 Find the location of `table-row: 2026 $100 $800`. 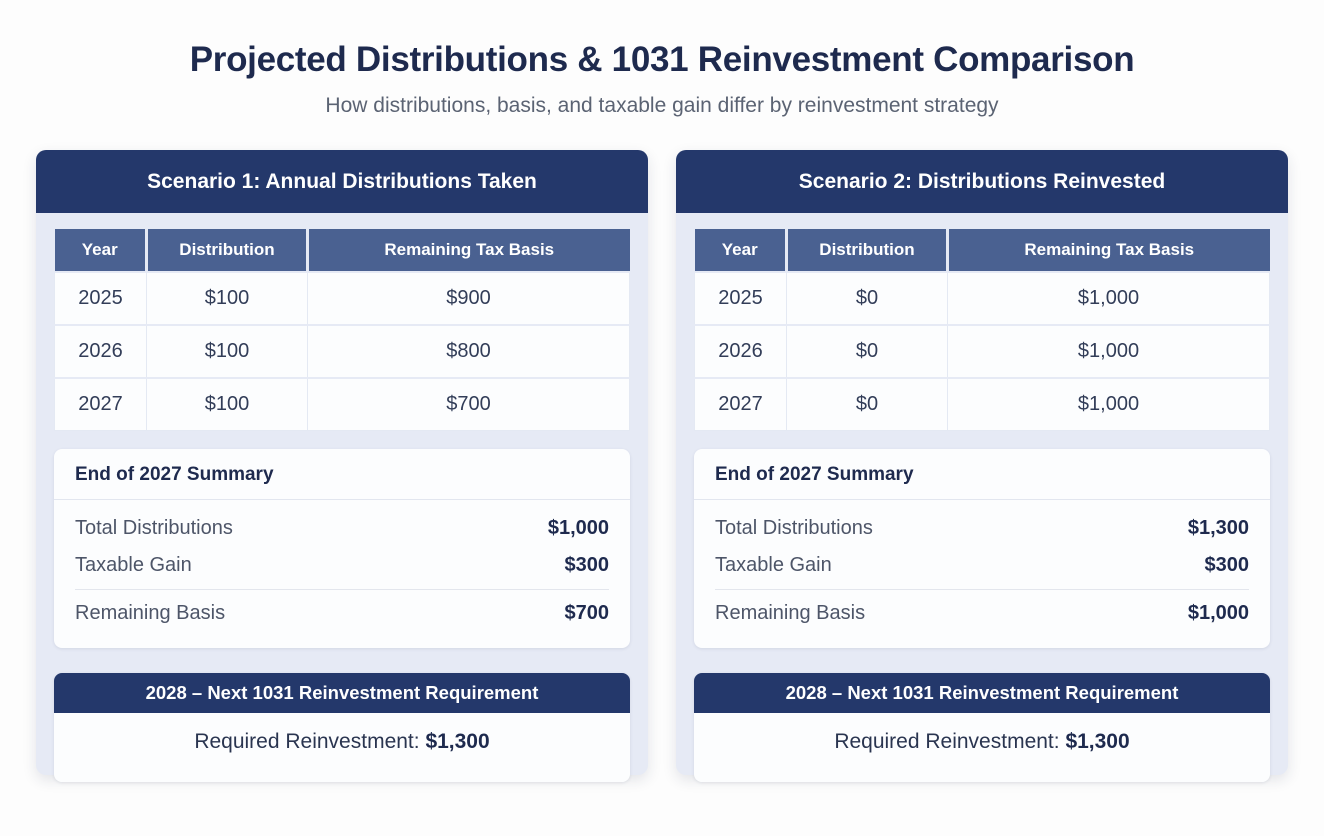

table-row: 2026 $100 $800 is located at coordinates (342, 351).